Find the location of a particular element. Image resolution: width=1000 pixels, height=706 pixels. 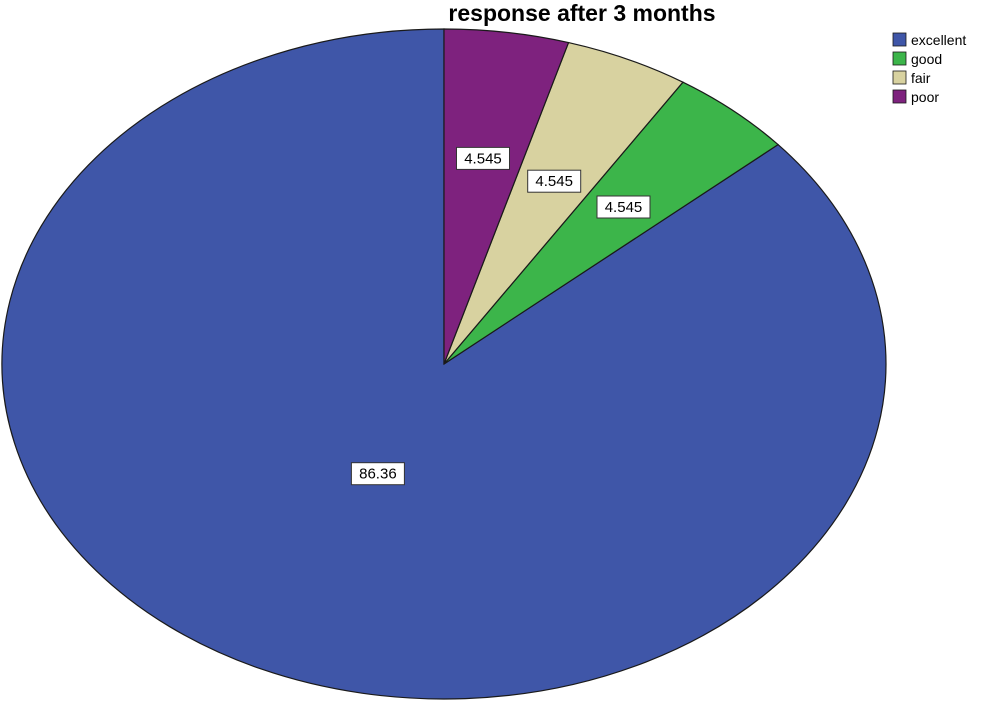

data-label-text: 86.36 is located at coordinates (378, 474).